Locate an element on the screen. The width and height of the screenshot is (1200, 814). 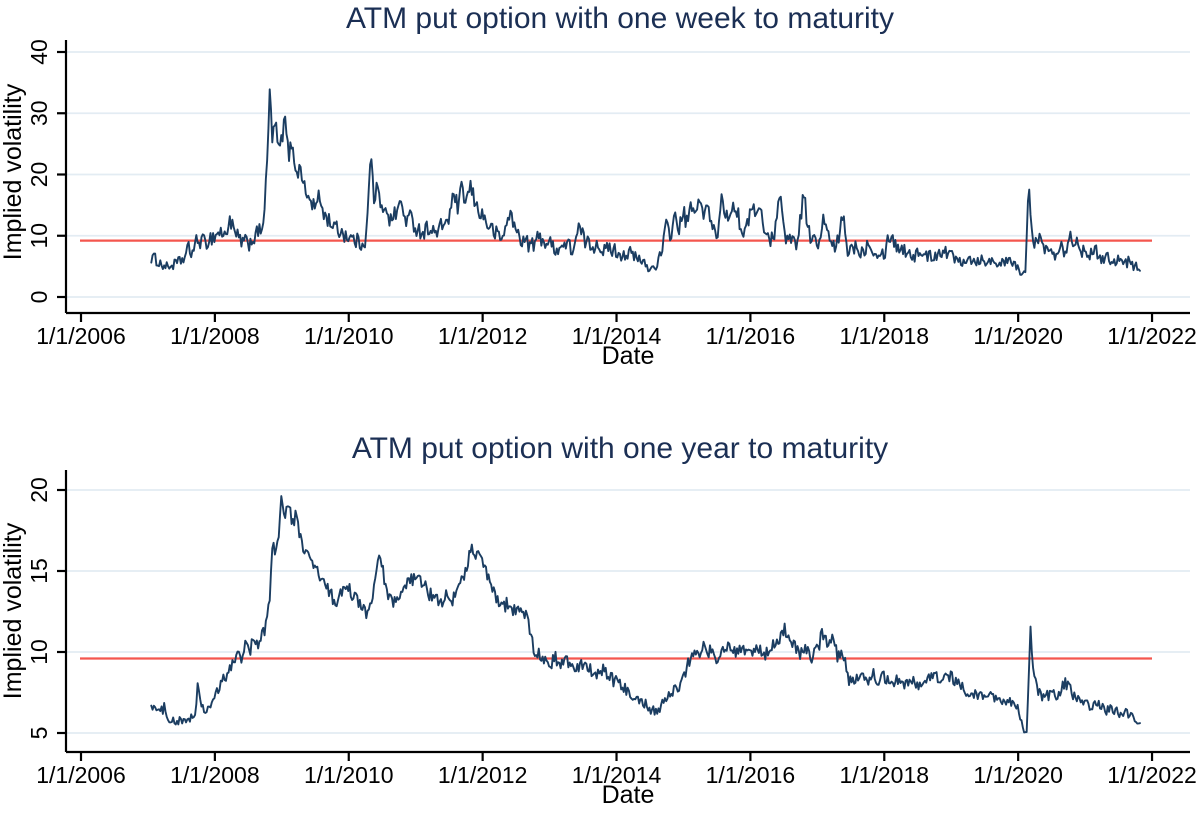
y-tick-label: 5 is located at coordinates (39, 733).